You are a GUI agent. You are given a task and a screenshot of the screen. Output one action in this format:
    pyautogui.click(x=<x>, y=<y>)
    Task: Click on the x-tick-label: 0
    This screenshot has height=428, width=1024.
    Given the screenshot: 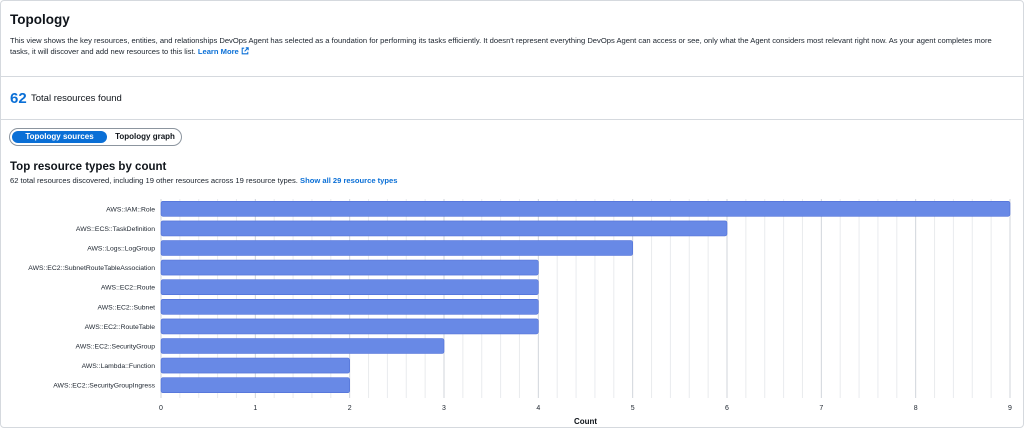 What is the action you would take?
    pyautogui.click(x=161, y=408)
    